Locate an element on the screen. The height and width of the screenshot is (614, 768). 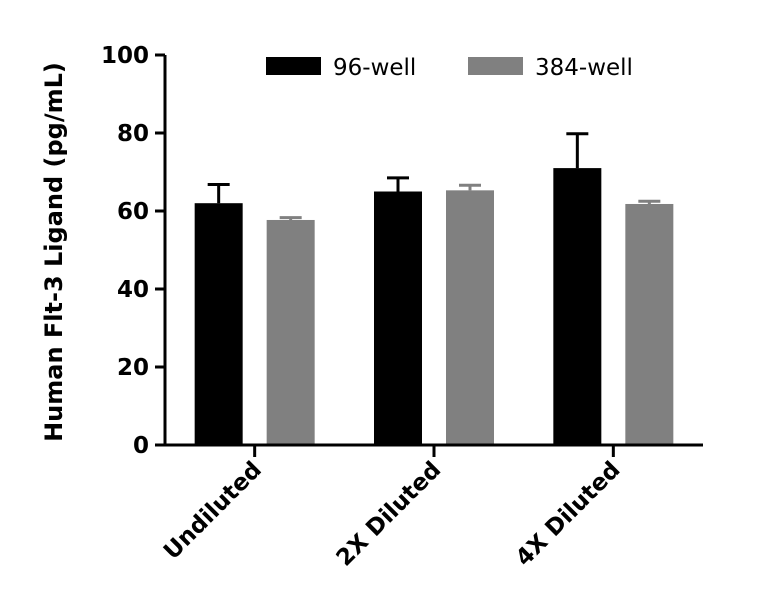
error-bar-384-well-2x-diluted is located at coordinates (470, 187).